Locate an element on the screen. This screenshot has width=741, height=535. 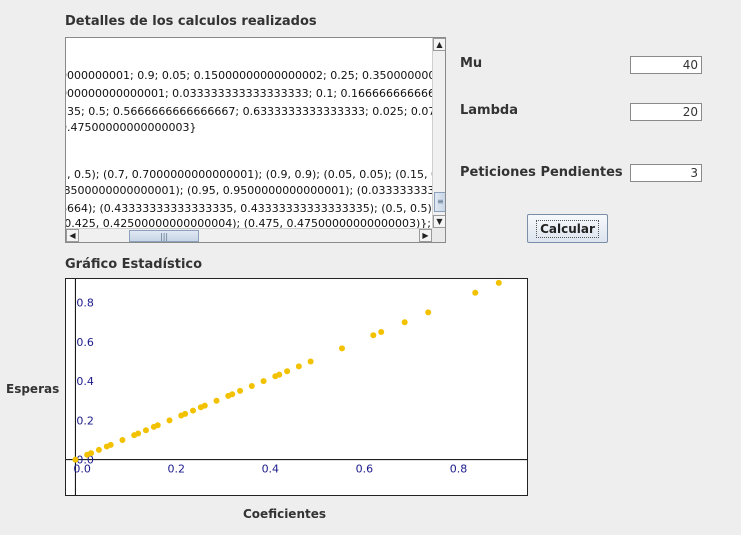
vertical-scroll-thumb: ≡ is located at coordinates (439, 202).